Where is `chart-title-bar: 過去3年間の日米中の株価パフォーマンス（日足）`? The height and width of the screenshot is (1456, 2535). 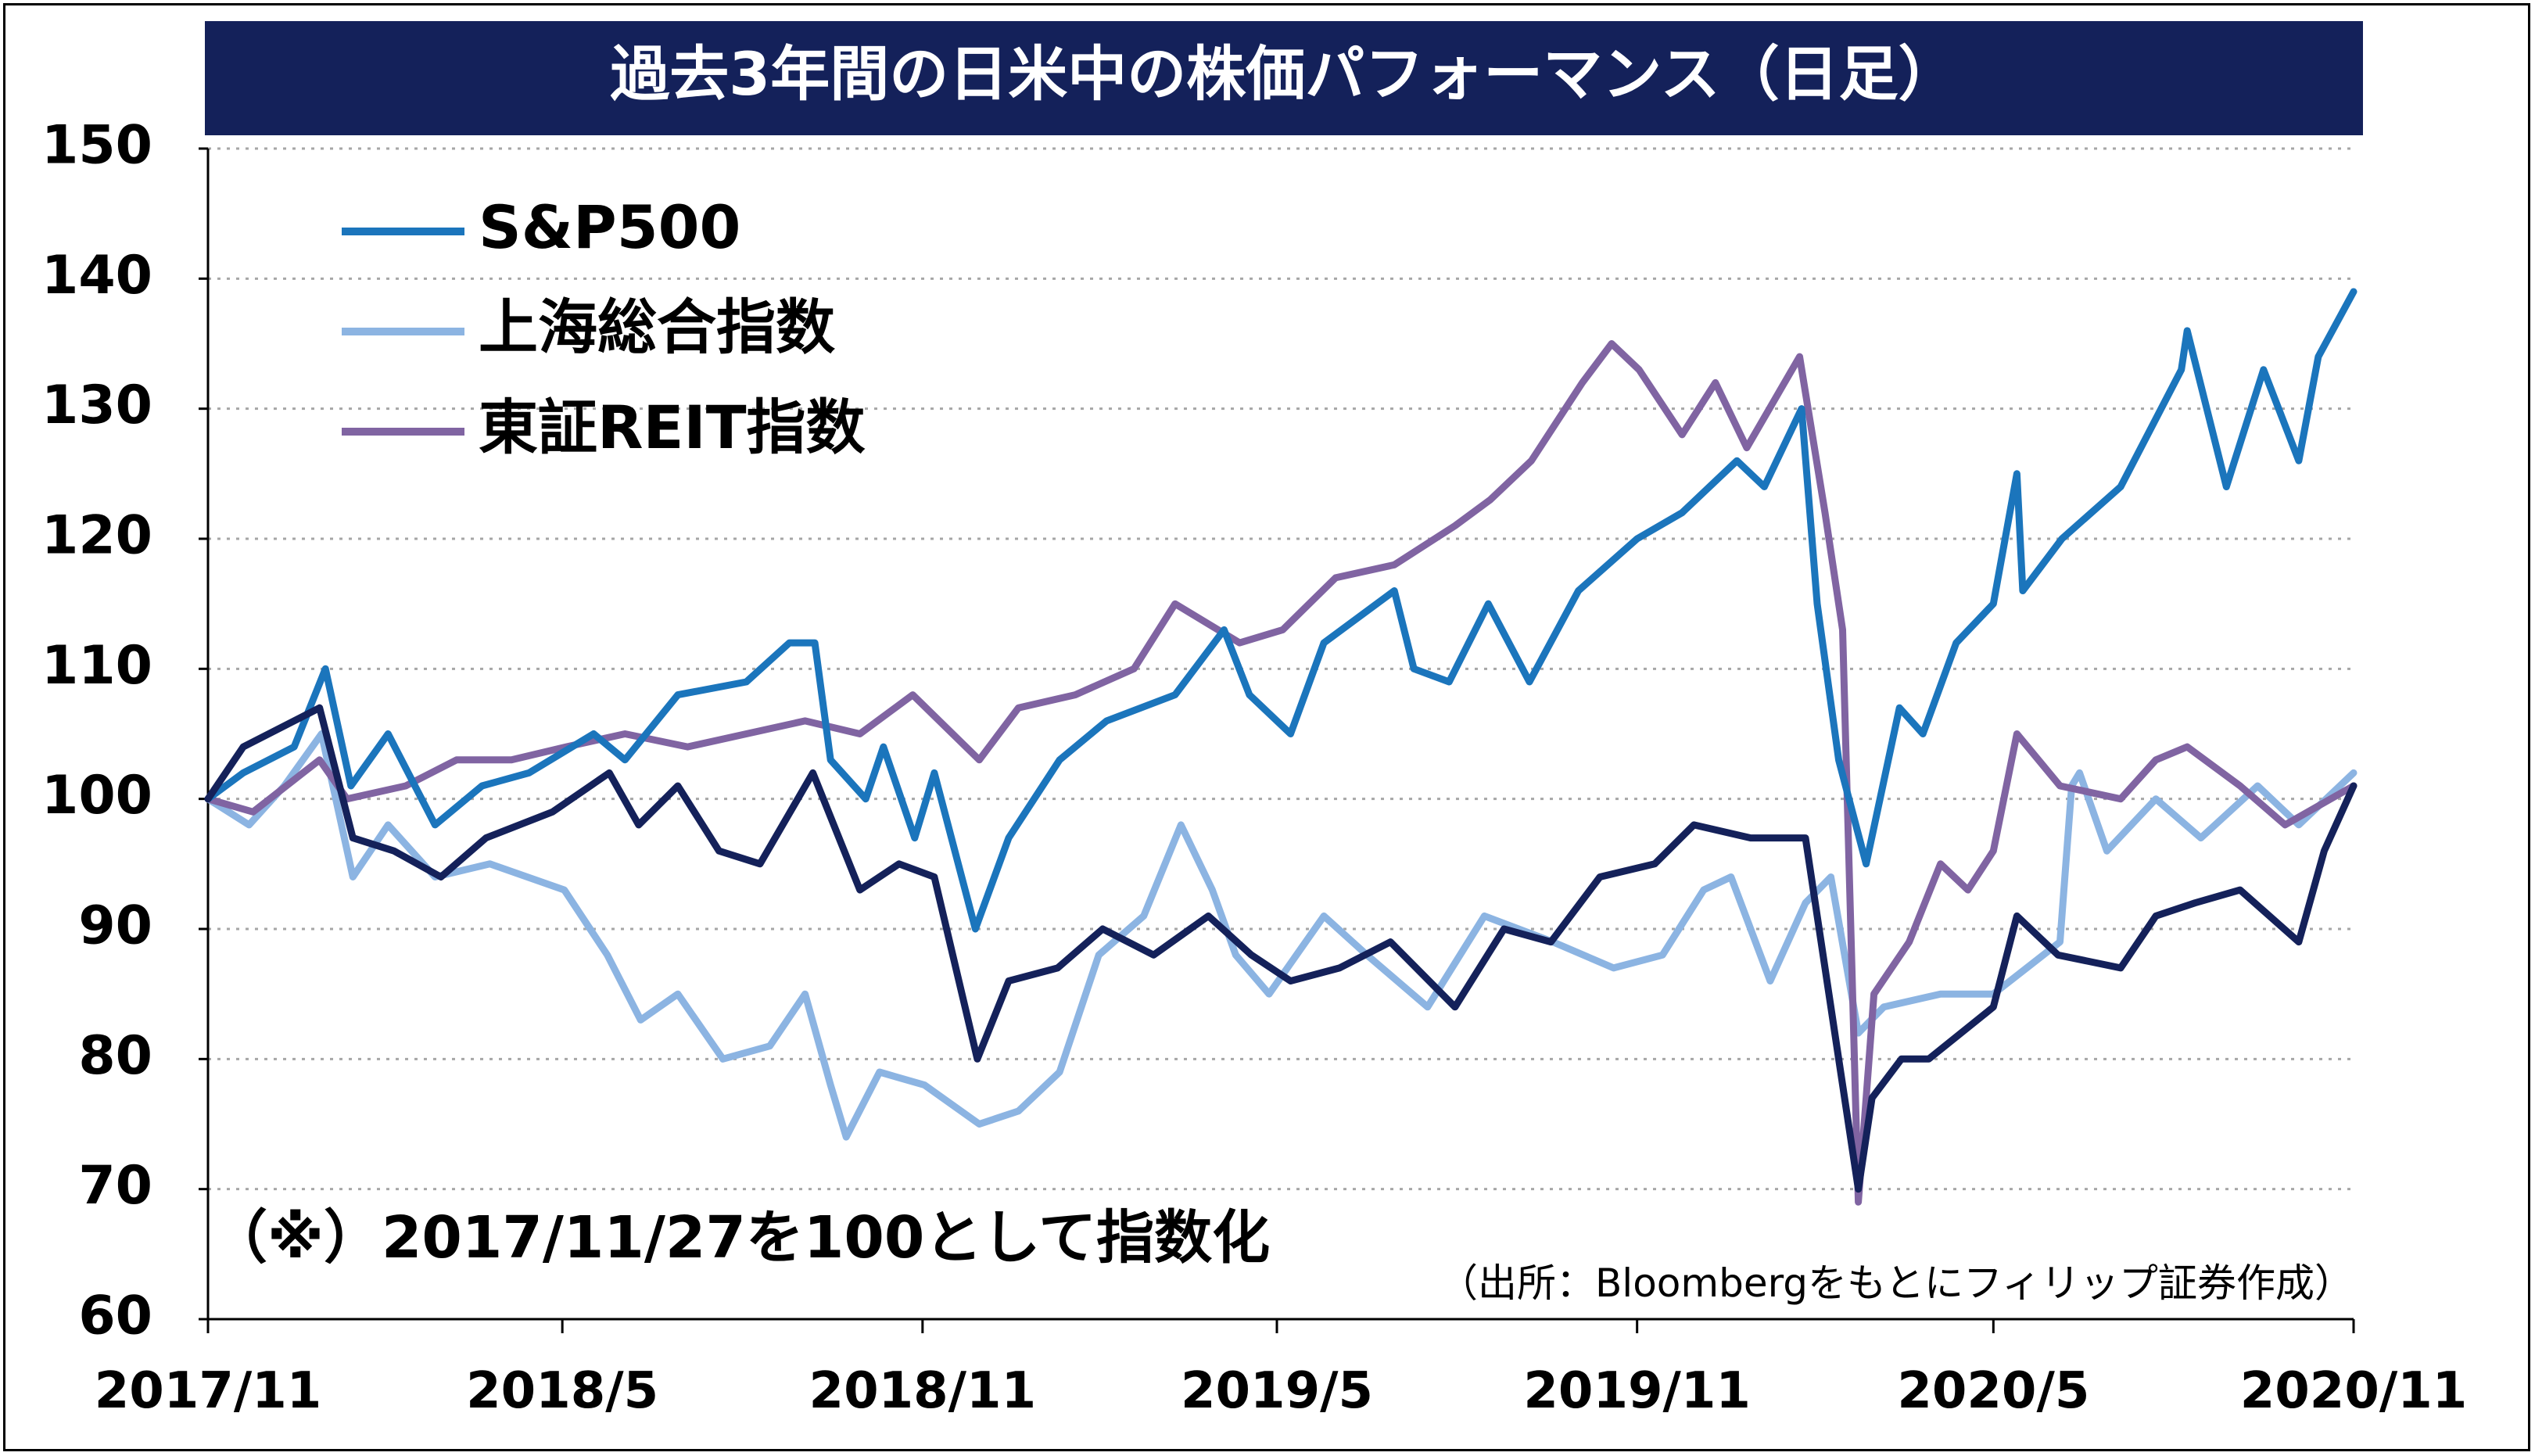
chart-title-bar: 過去3年間の日米中の株価パフォーマンス（日足） is located at coordinates (1284, 78).